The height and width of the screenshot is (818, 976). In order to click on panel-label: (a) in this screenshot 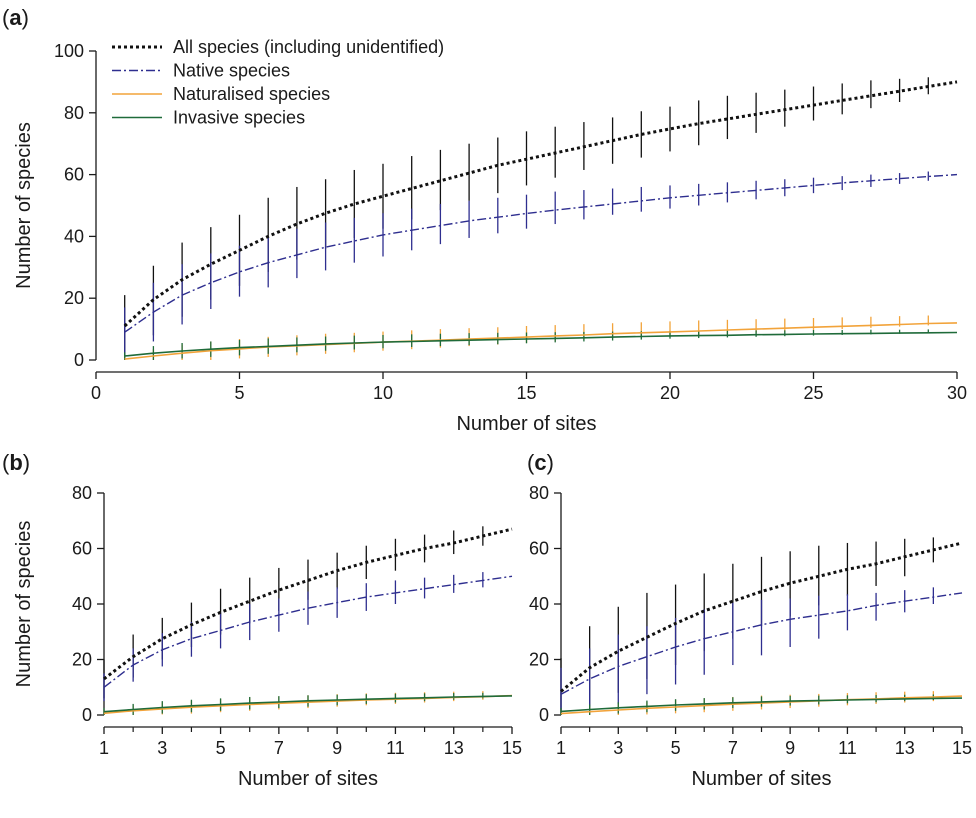, I will do `click(15, 17)`.